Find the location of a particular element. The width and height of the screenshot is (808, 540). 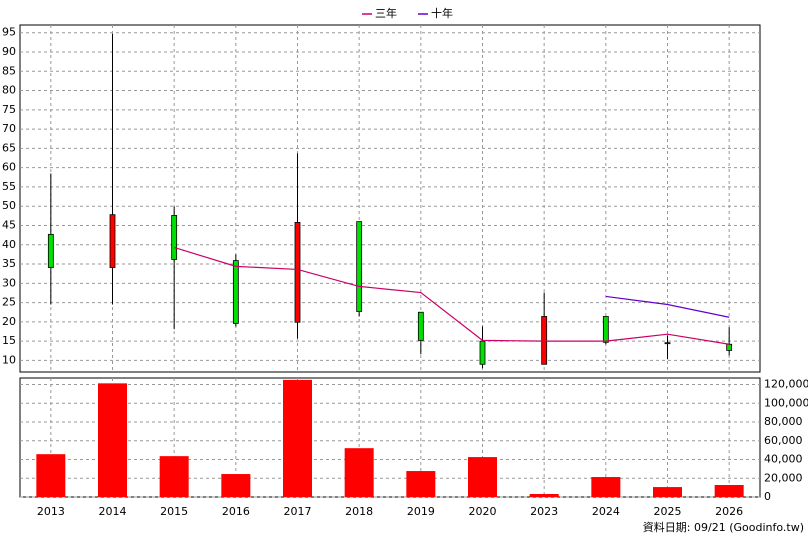

y2-tick-label: 100,000 is located at coordinates (786, 402).